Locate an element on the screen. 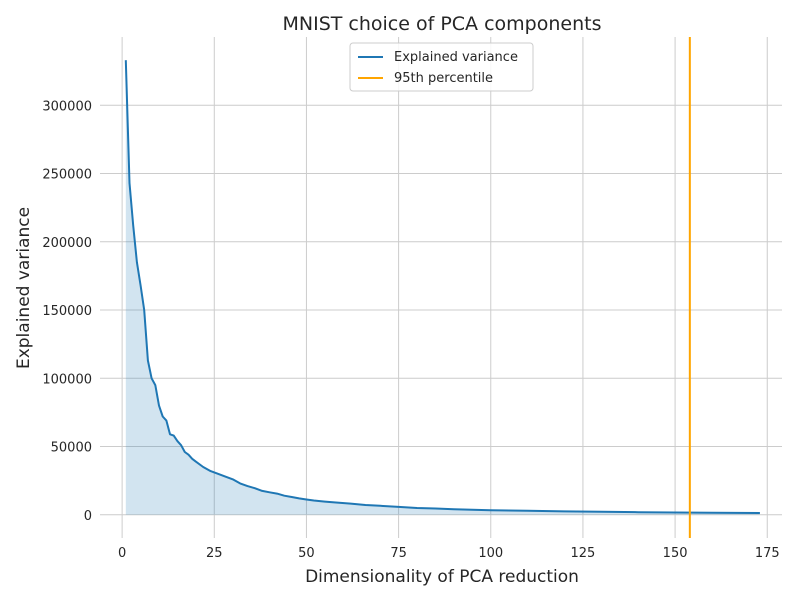 The image size is (800, 600). y-axis-ticks: 0 50000 100000 150000 200000 250000 300000 is located at coordinates (67, 311).